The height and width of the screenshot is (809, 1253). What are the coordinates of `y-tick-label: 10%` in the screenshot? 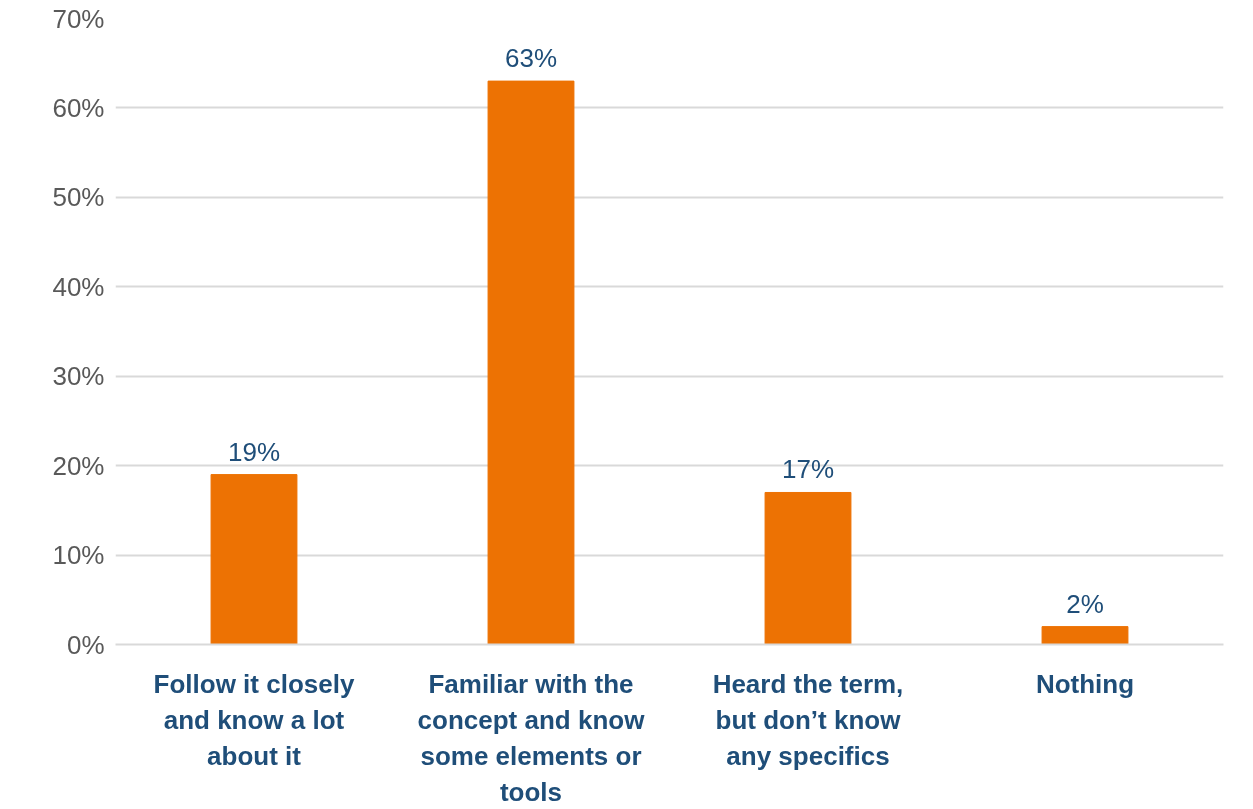 It's located at (78, 555).